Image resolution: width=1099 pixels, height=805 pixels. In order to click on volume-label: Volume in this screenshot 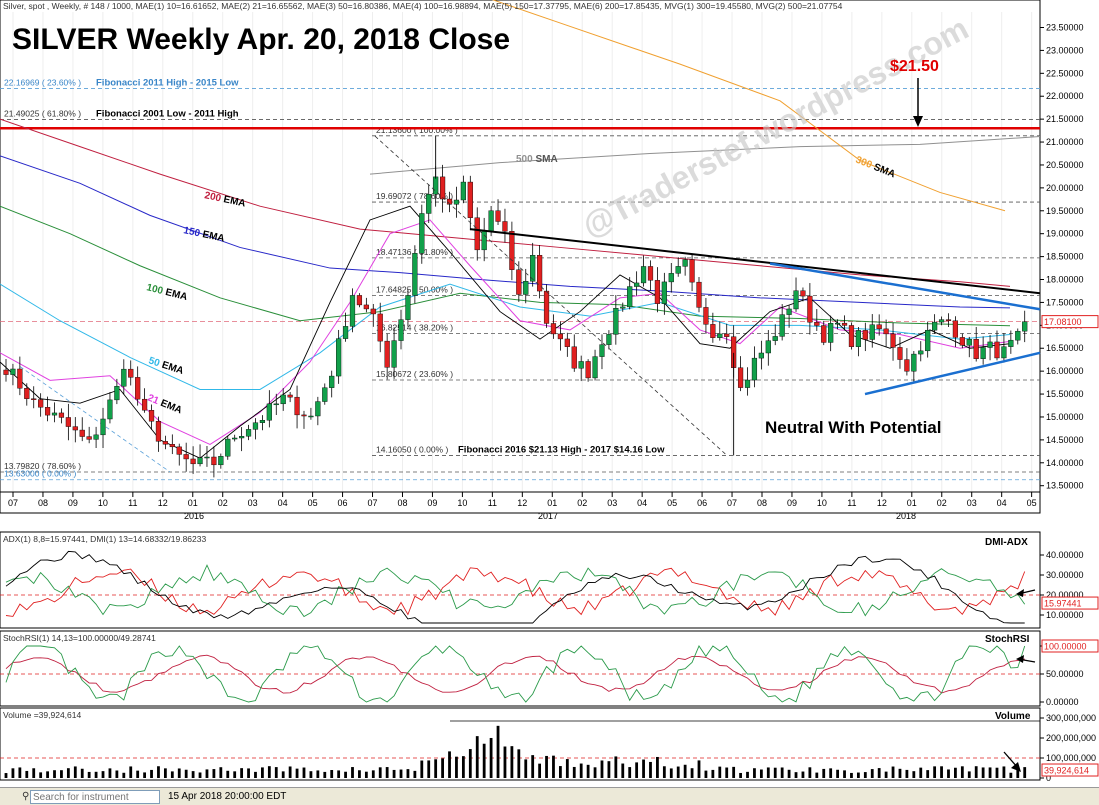, I will do `click(1013, 716)`.